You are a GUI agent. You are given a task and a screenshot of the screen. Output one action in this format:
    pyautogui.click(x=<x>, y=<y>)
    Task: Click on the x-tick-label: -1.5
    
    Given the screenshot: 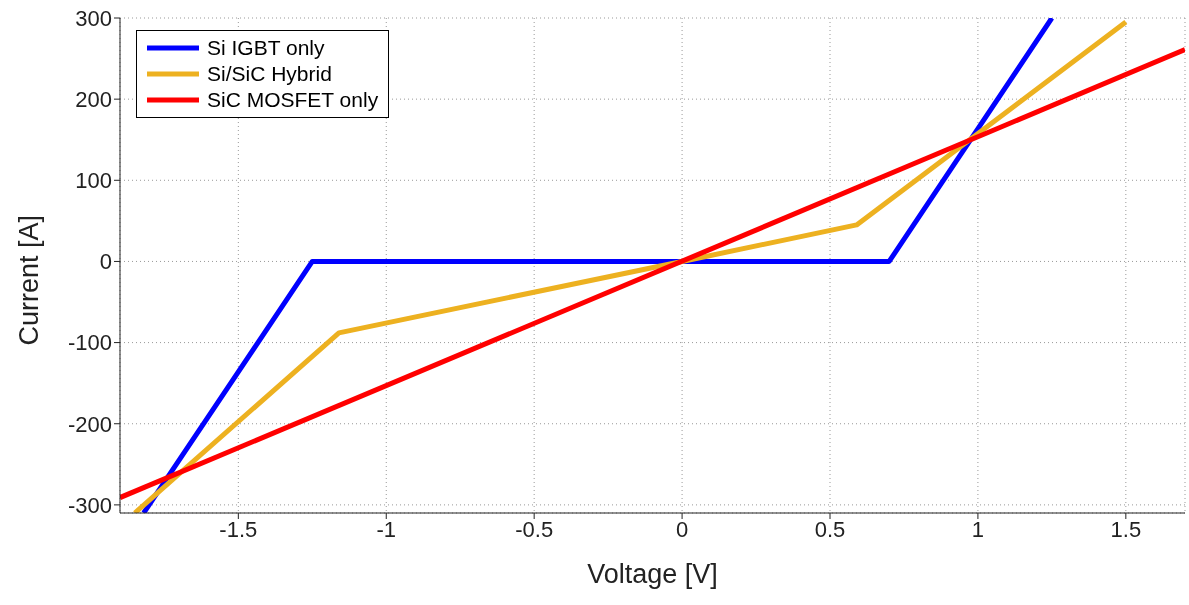 What is the action you would take?
    pyautogui.click(x=238, y=529)
    